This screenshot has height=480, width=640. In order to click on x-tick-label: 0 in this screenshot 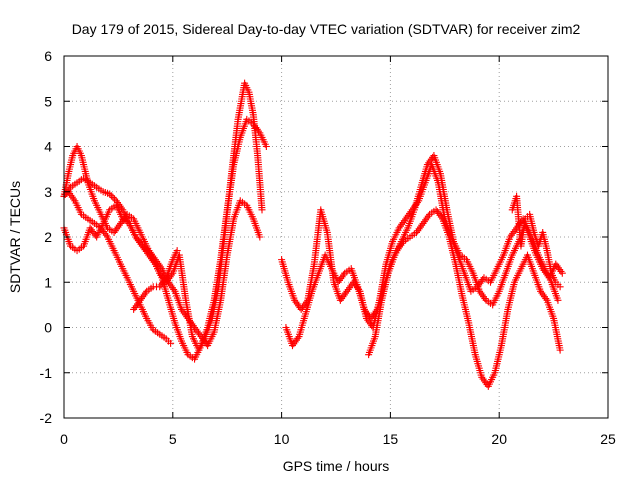, I will do `click(64, 439)`.